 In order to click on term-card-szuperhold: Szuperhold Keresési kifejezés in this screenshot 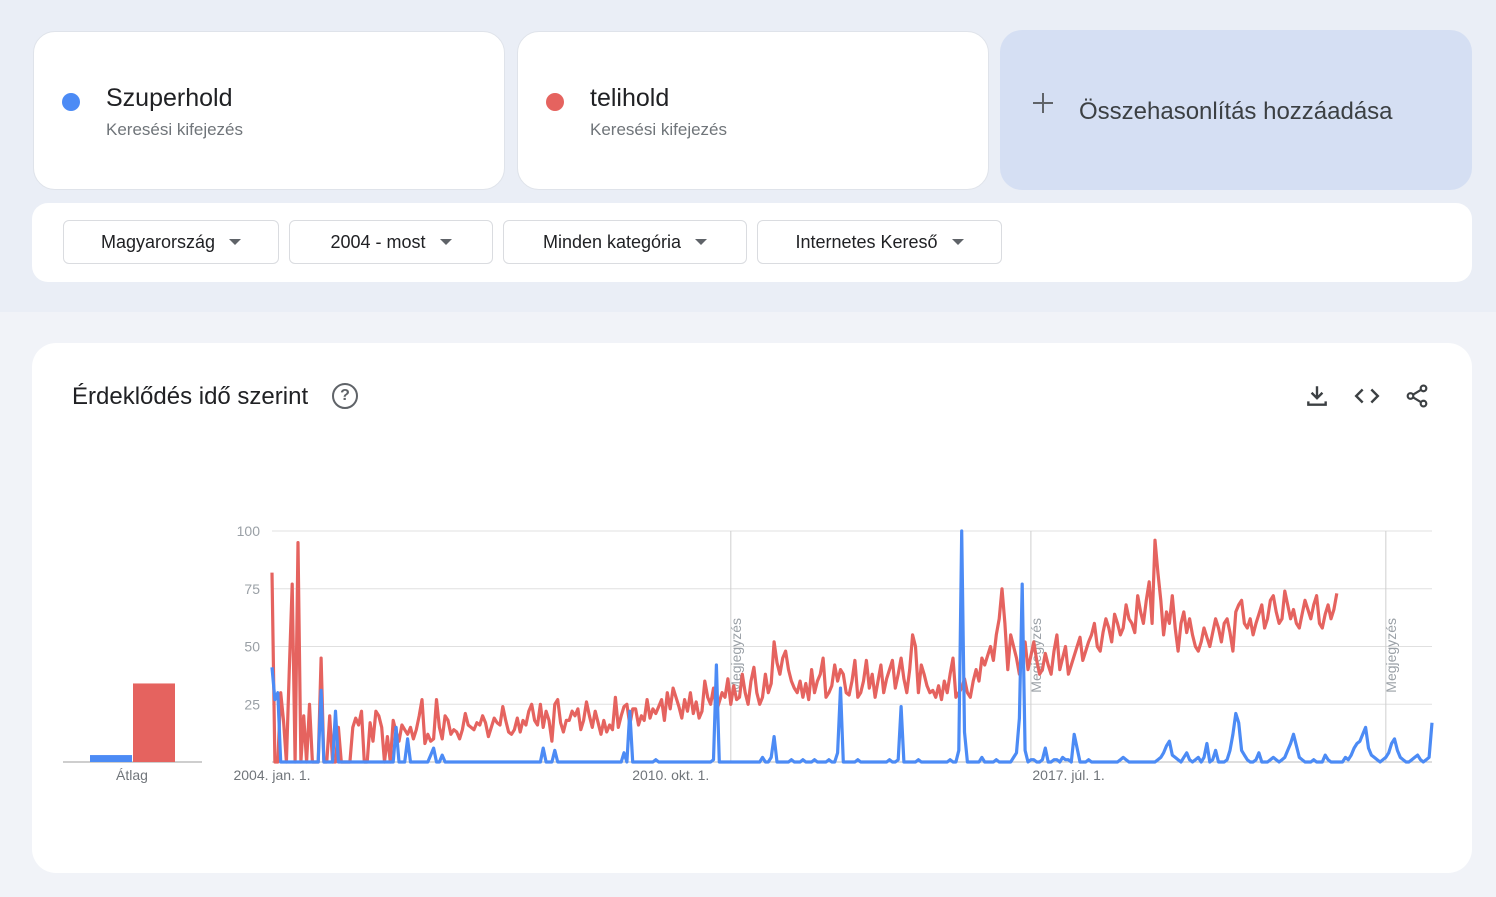, I will do `click(269, 110)`.